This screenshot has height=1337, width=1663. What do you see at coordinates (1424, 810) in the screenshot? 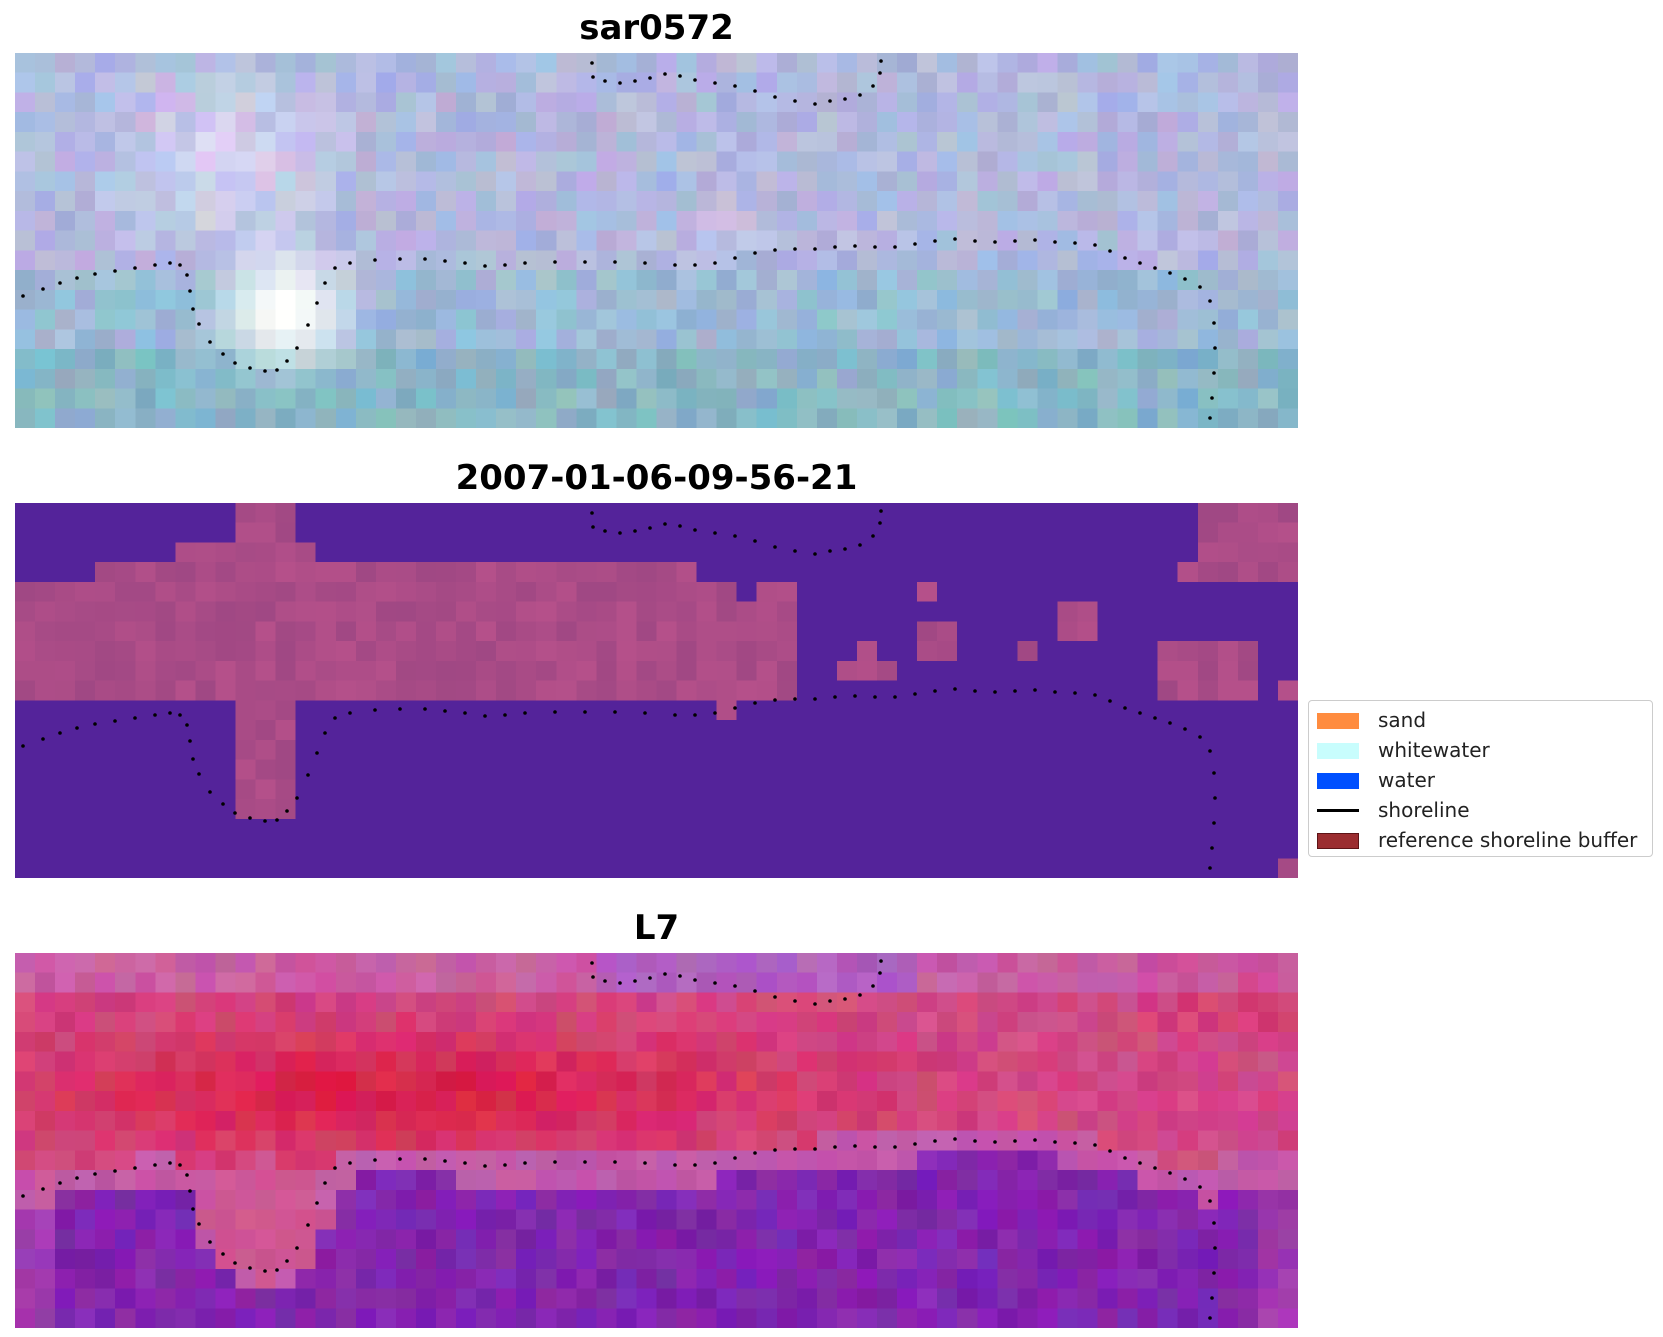
I see `legend-label-shoreline: shoreline` at bounding box center [1424, 810].